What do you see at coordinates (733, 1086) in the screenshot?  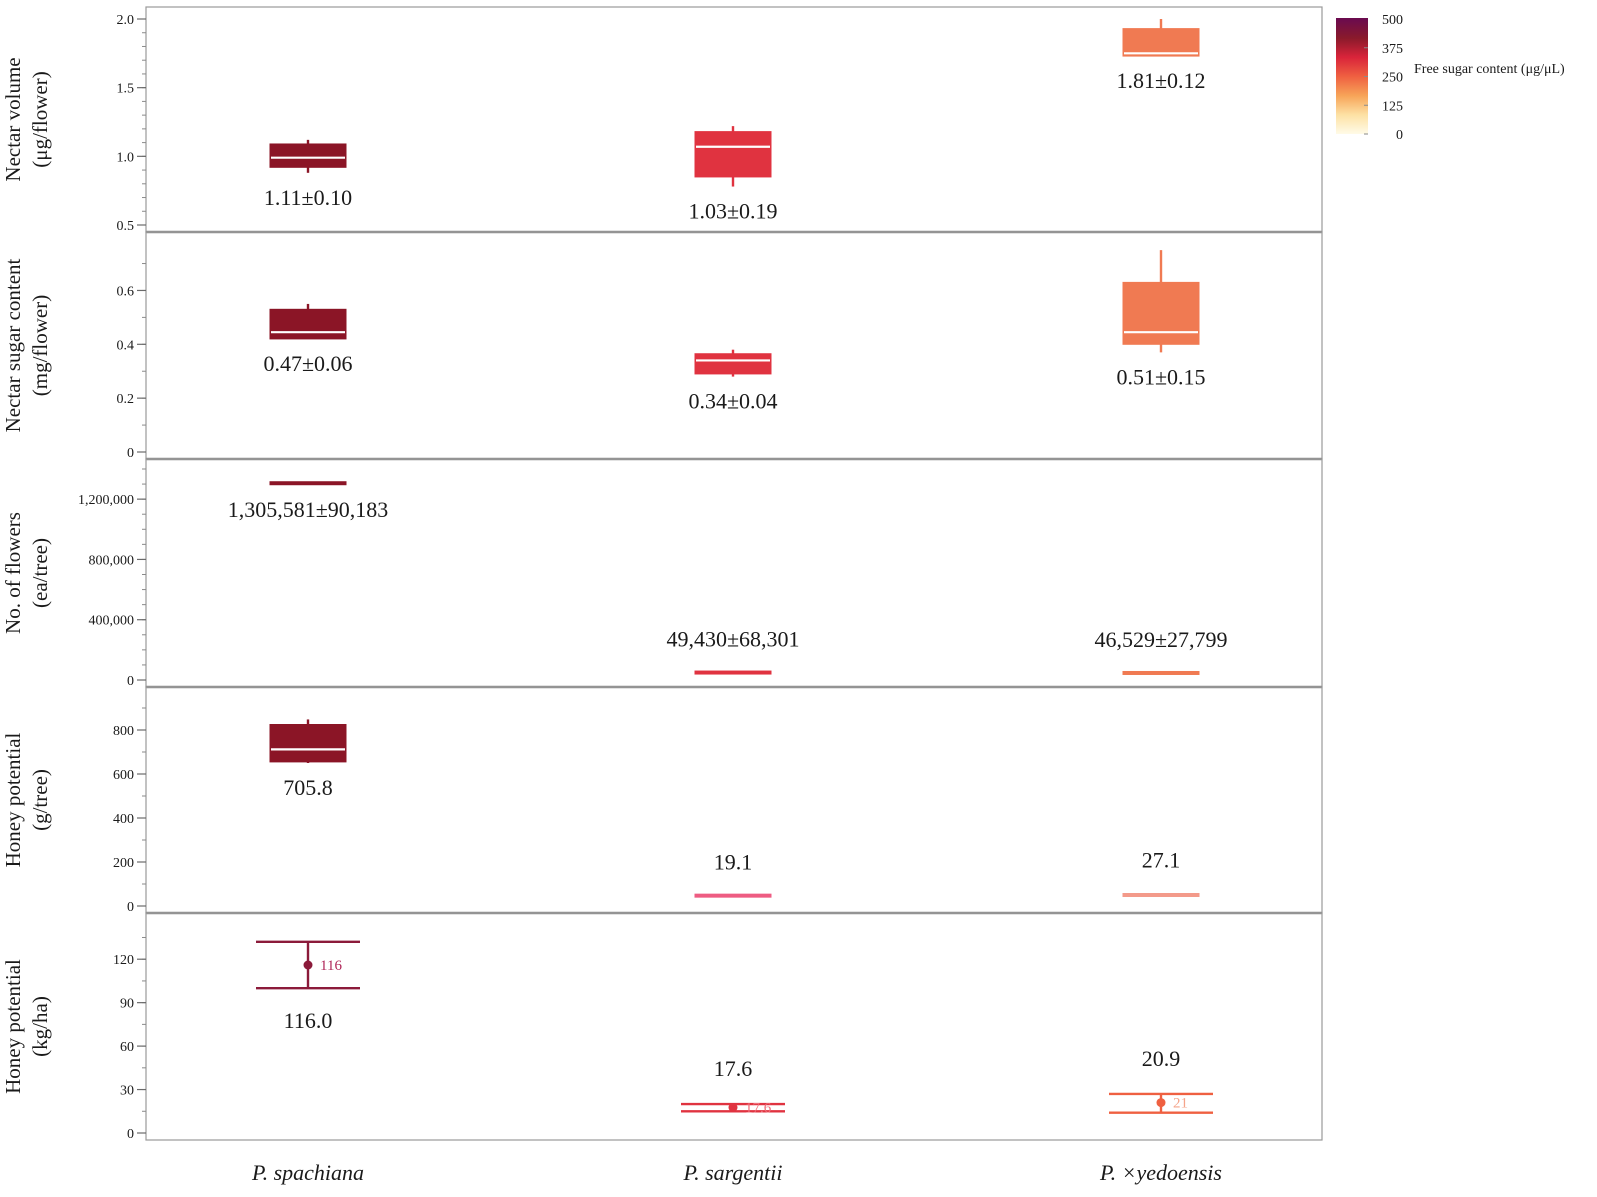 I see `series-item-2: 17.6 17.6` at bounding box center [733, 1086].